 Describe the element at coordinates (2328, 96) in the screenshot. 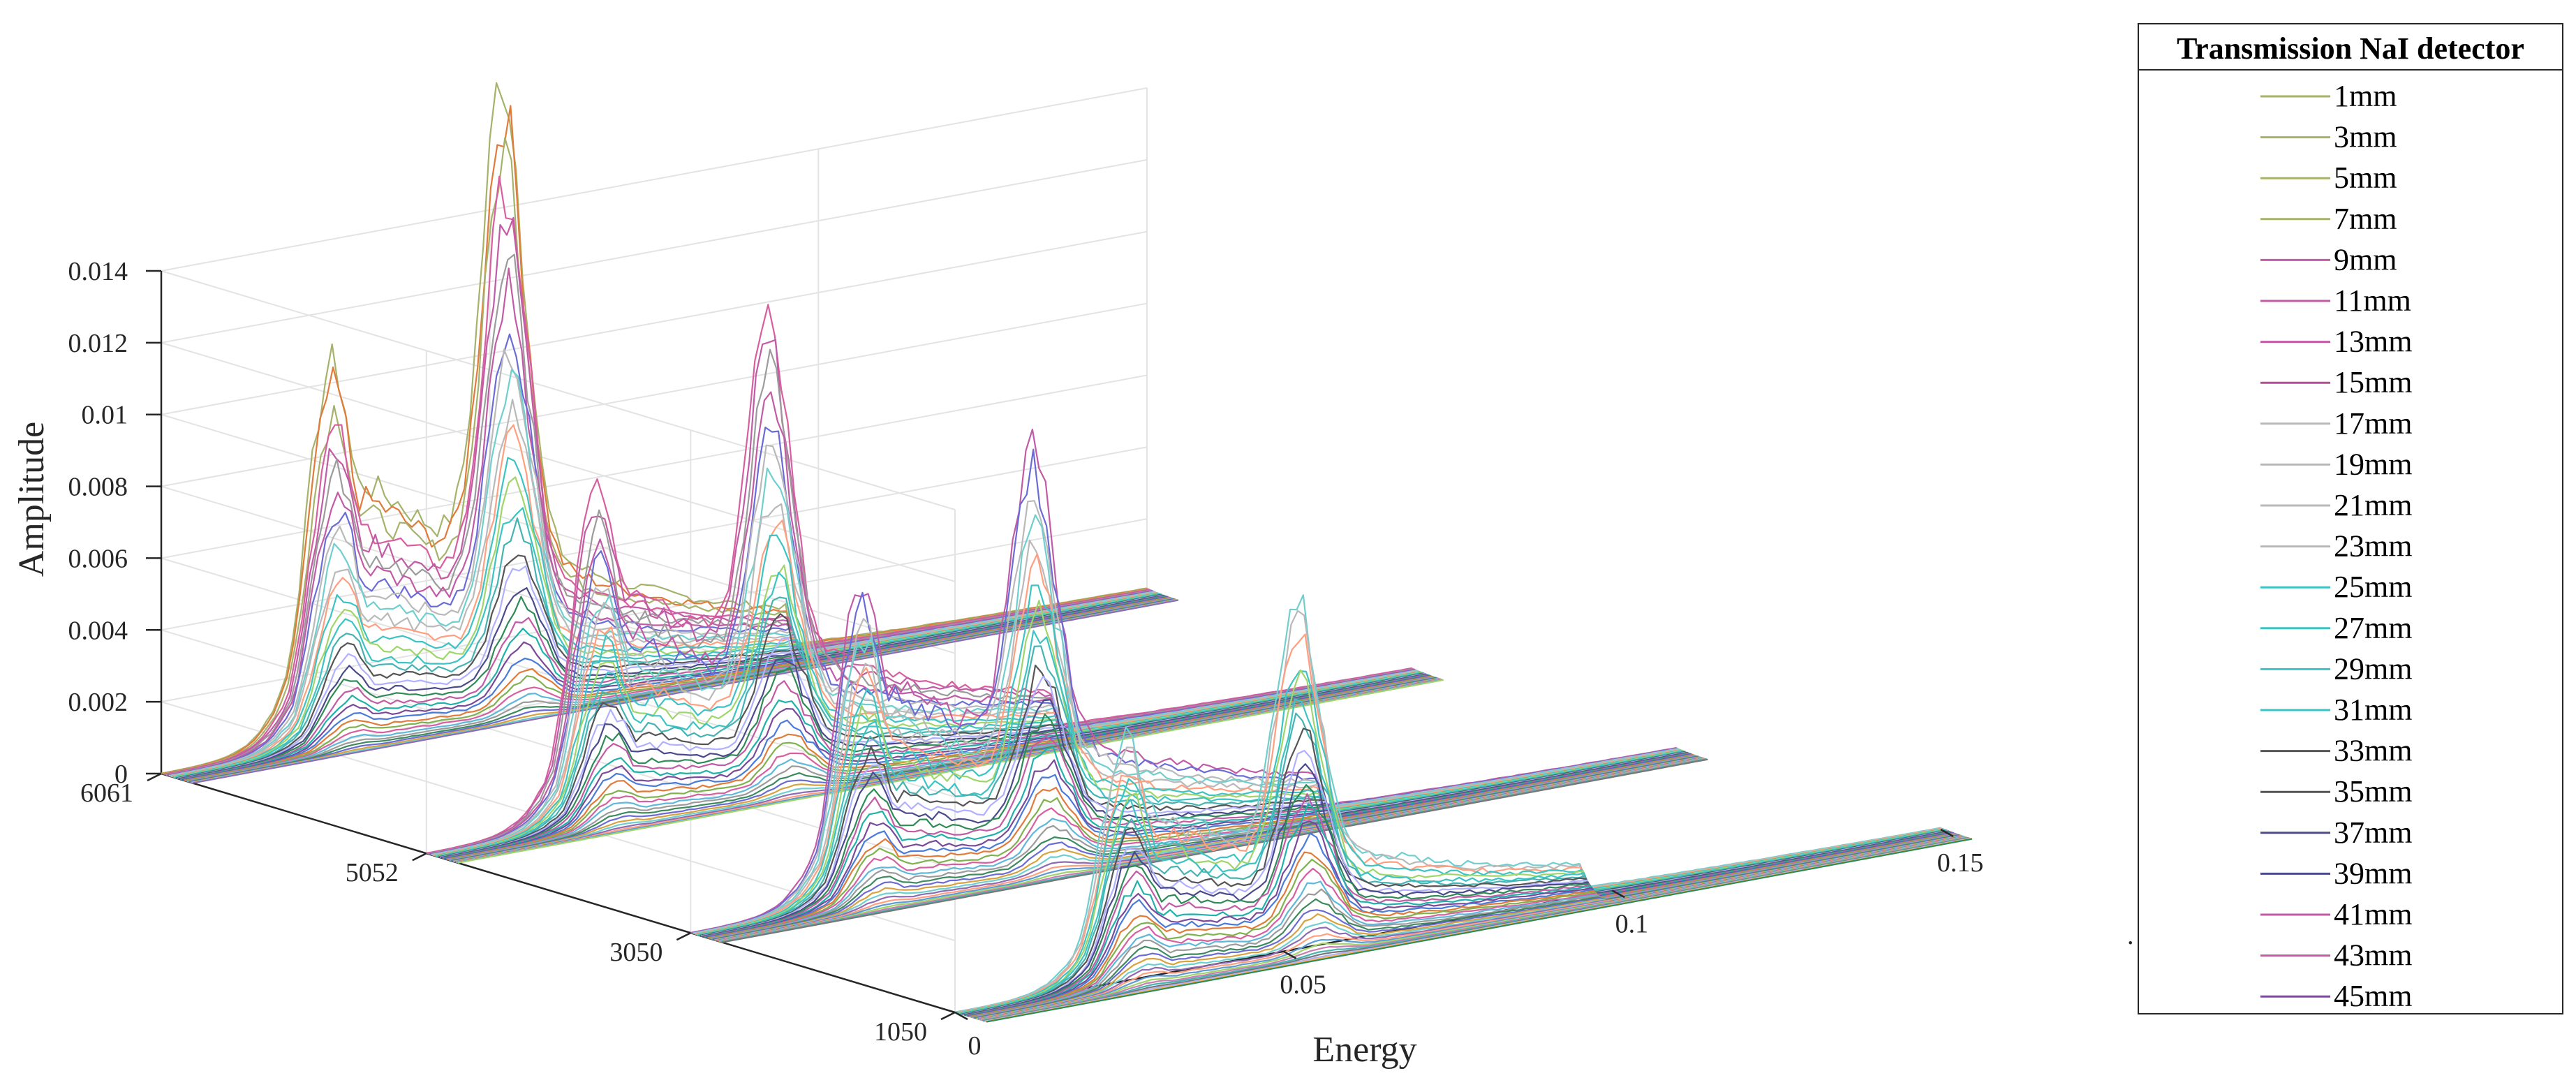

I see `legend-entry: 1mm` at that location.